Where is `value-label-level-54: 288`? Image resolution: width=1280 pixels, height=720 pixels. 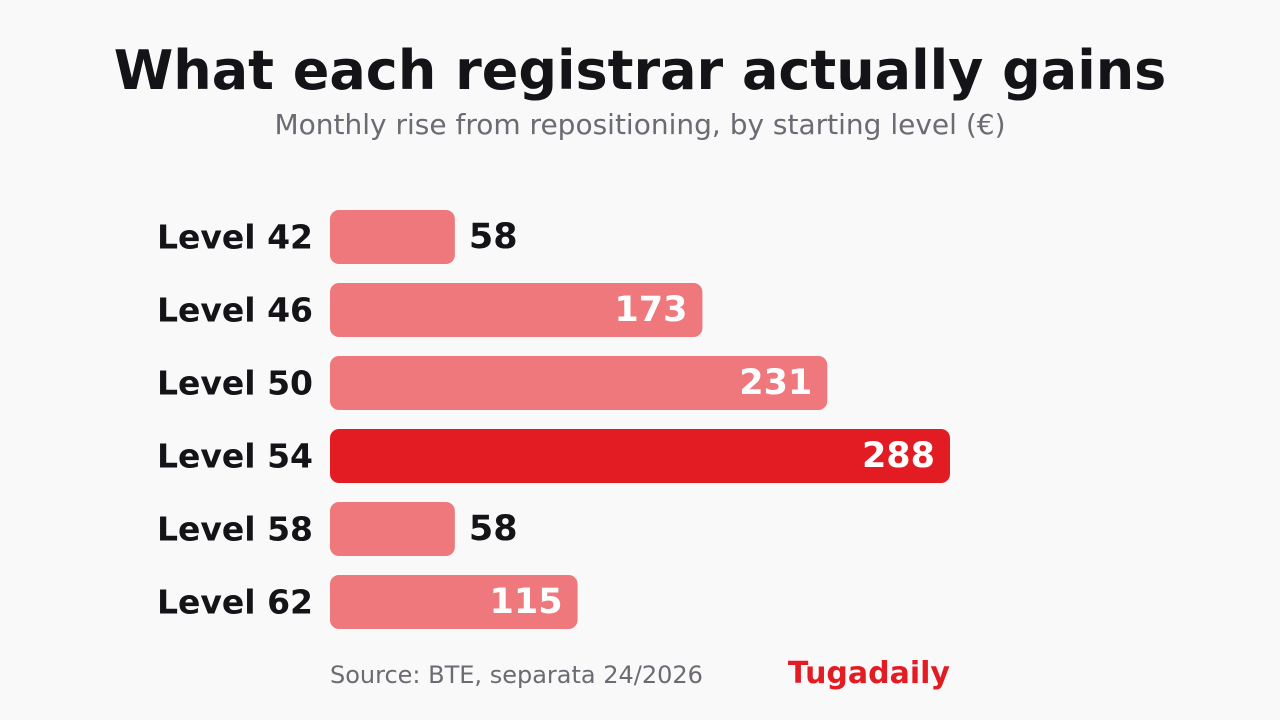 value-label-level-54: 288 is located at coordinates (898, 456).